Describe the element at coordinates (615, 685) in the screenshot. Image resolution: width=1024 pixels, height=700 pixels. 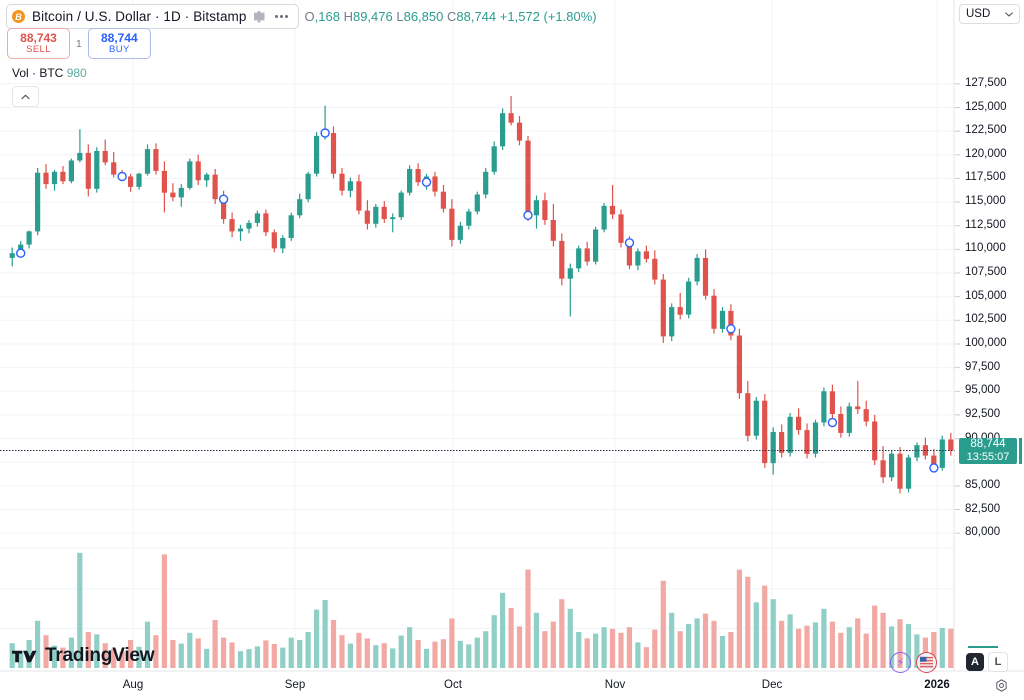
I see `time-axis-label: Nov` at that location.